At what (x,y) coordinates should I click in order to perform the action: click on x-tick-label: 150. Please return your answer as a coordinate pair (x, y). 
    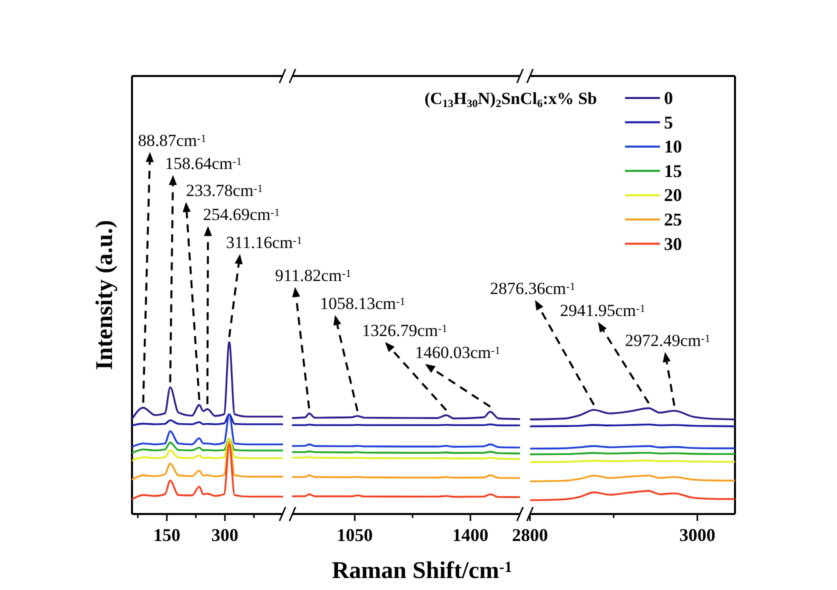
    Looking at the image, I should click on (166, 535).